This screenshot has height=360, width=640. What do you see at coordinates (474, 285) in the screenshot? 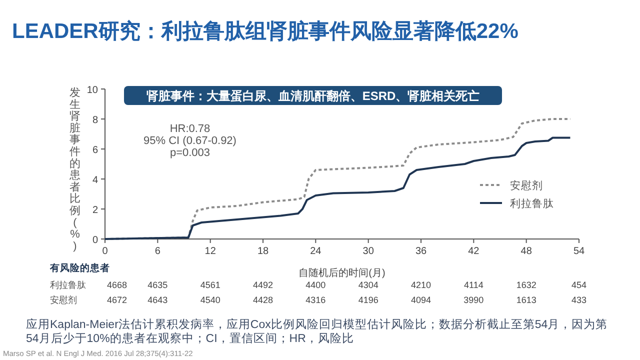
I see `text: 4114` at bounding box center [474, 285].